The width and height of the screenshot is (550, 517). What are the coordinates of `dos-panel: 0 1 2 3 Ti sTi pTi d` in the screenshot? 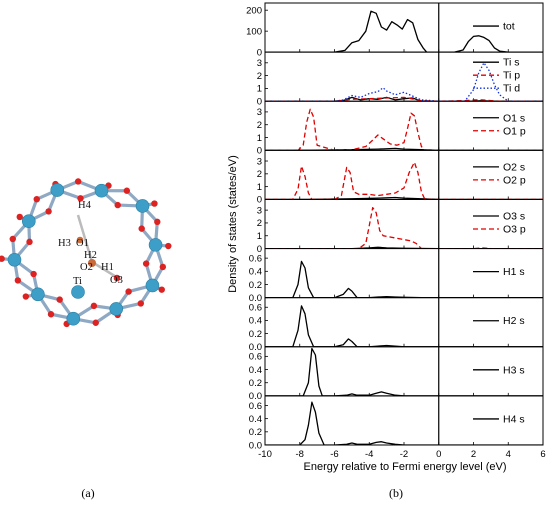 It's located at (400, 79).